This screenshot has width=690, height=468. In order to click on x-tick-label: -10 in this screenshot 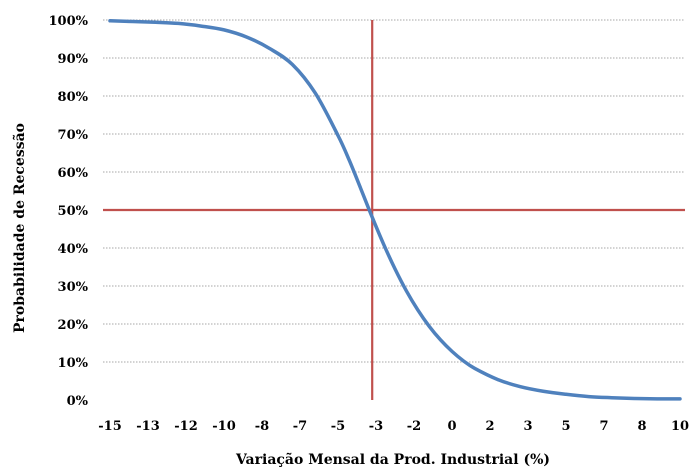, I will do `click(224, 426)`.